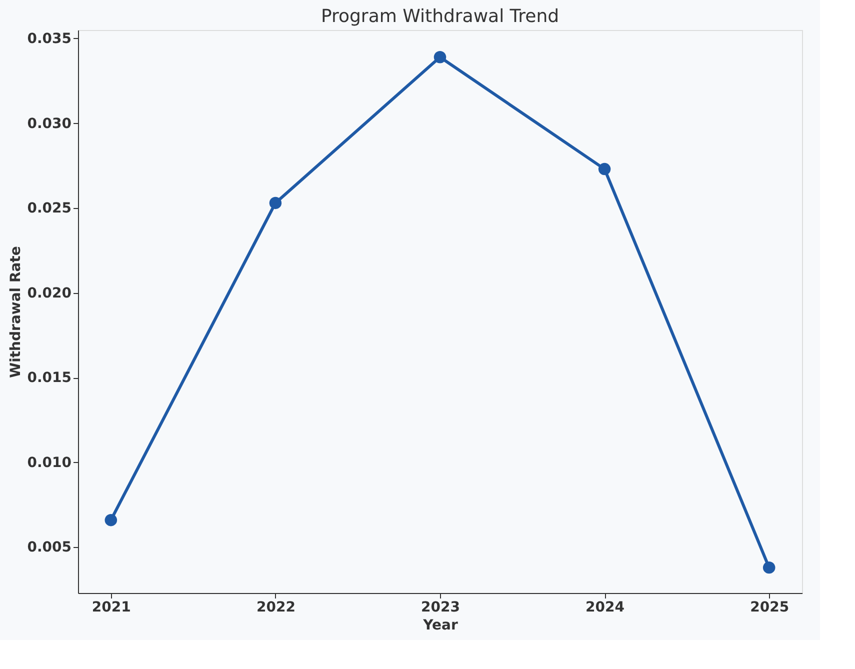 This screenshot has height=669, width=855. Describe the element at coordinates (49, 378) in the screenshot. I see `y-tick-label: 0.015` at that location.